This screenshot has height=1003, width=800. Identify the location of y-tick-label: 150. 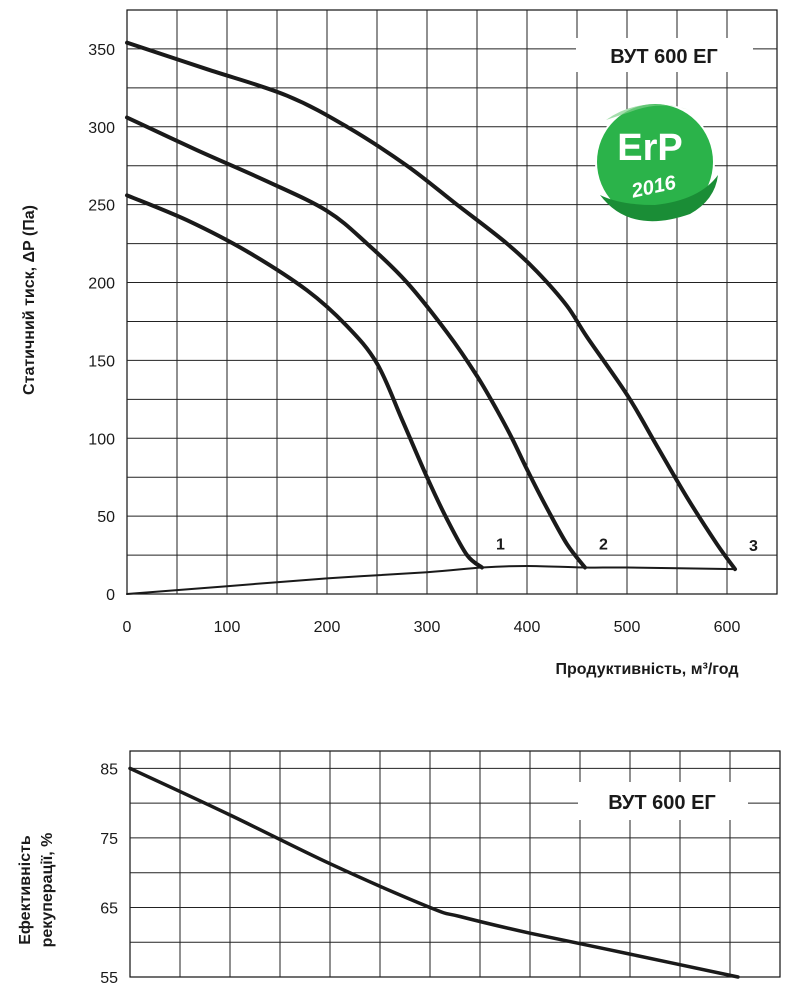
(101, 361).